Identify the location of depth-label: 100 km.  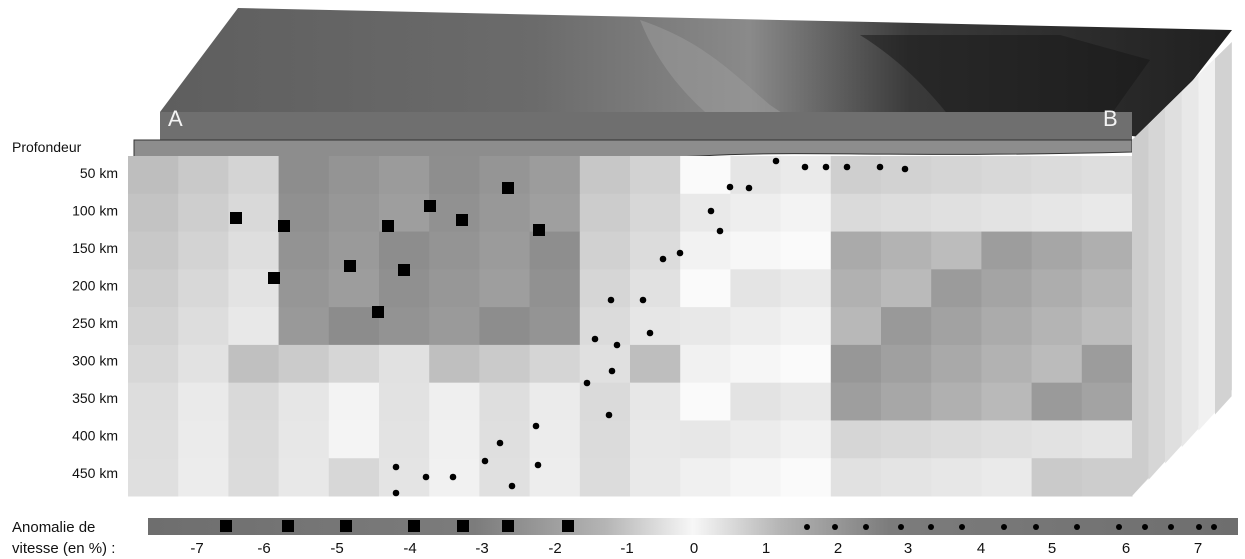
(95, 211).